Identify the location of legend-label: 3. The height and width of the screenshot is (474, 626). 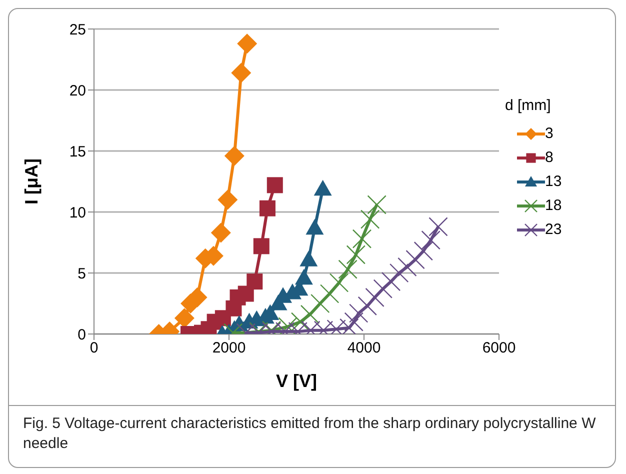
(549, 133).